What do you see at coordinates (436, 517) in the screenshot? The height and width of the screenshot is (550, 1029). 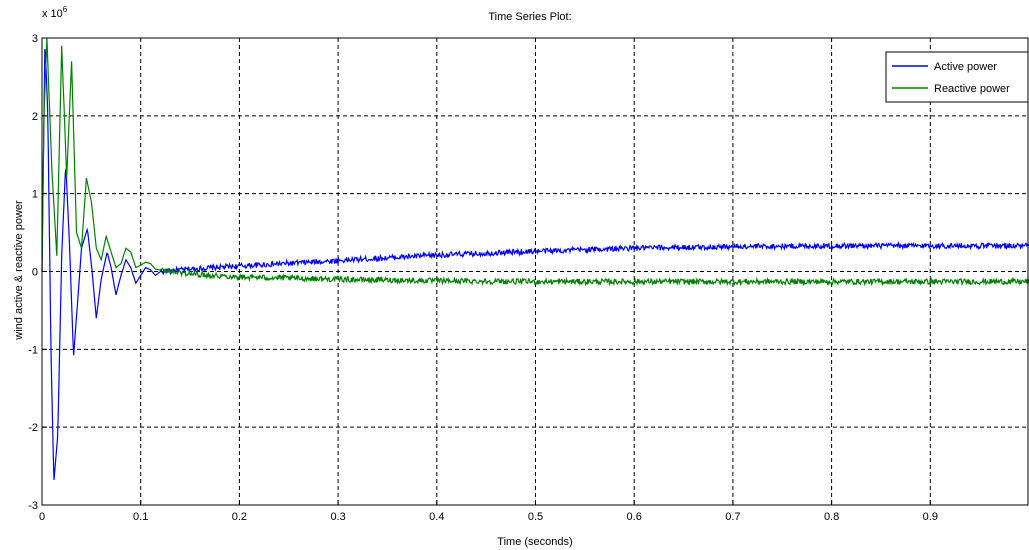 I see `x-tick-label: 0.4` at bounding box center [436, 517].